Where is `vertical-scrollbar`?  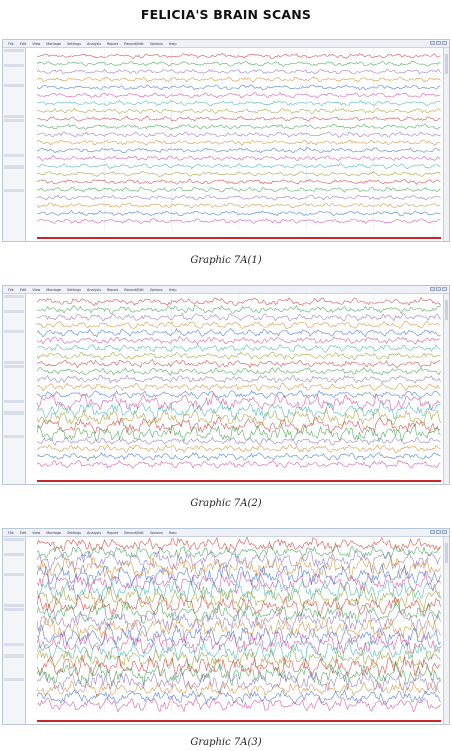
vertical-scrollbar is located at coordinates (446, 144).